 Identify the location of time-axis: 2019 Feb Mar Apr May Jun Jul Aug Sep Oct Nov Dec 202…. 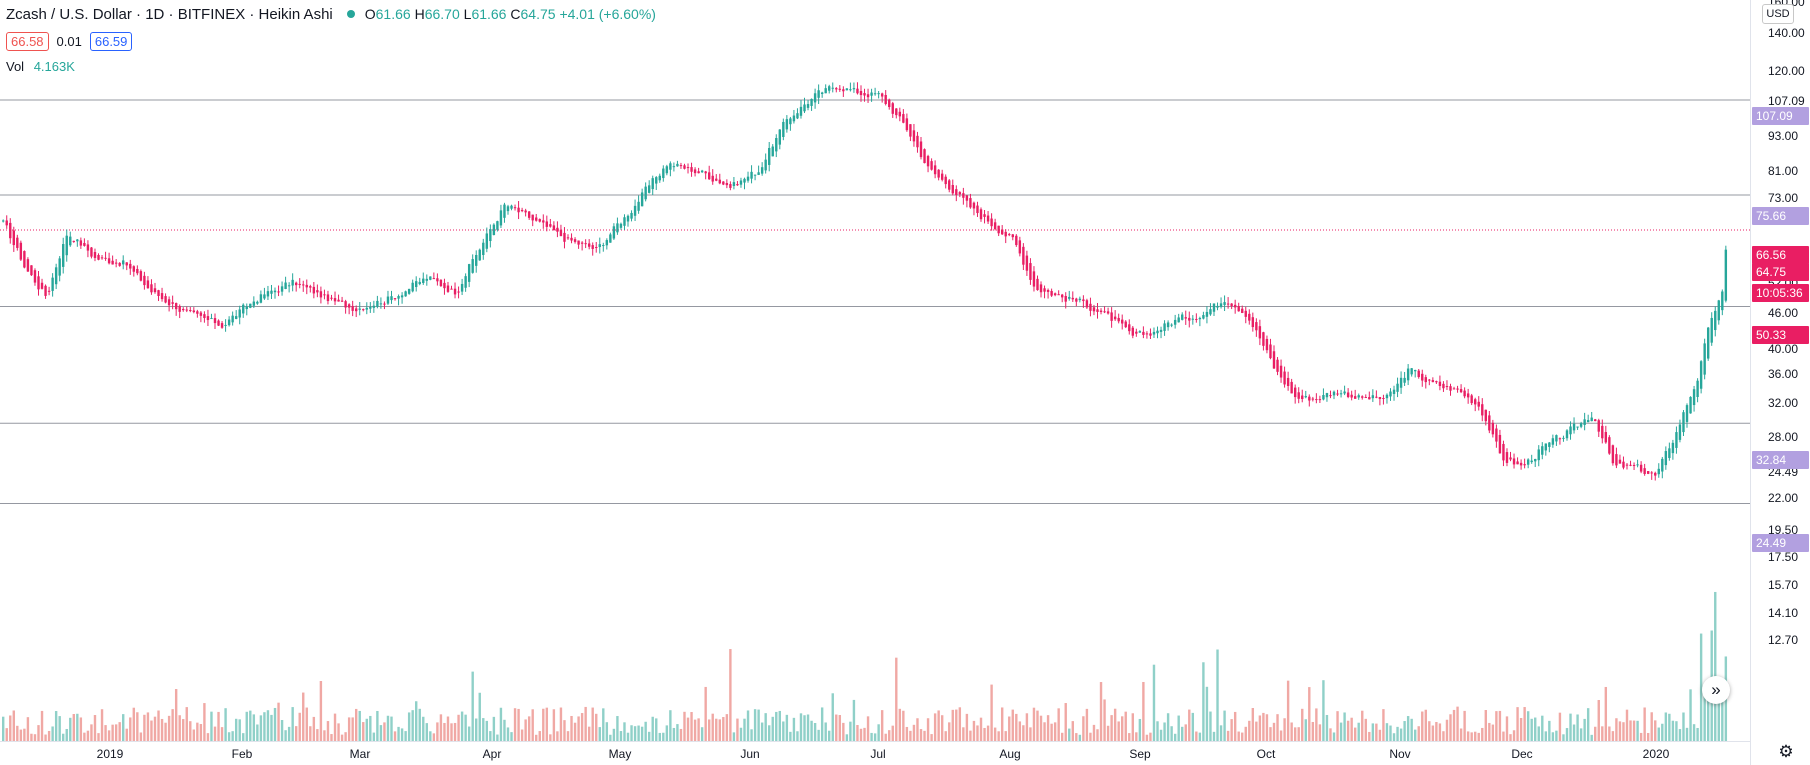
(883, 754).